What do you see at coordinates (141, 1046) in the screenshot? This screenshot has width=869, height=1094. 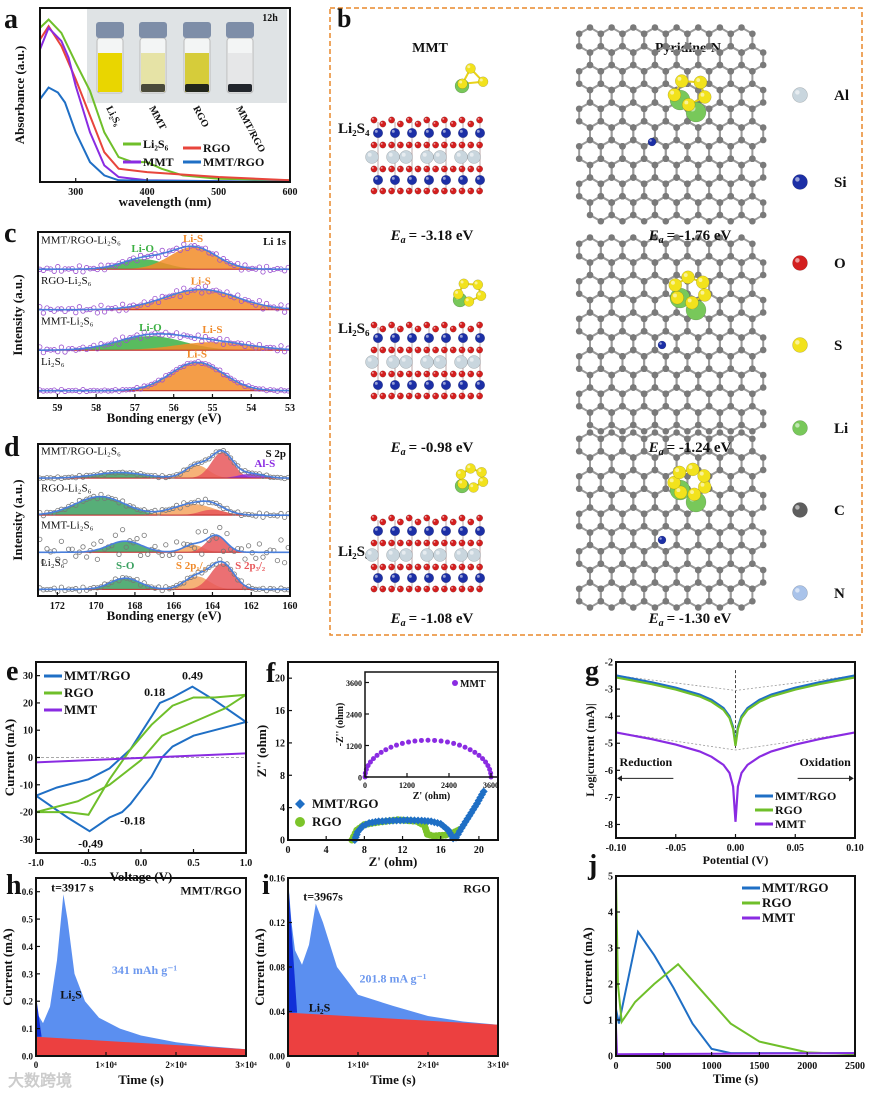 I see `baseline-area` at bounding box center [141, 1046].